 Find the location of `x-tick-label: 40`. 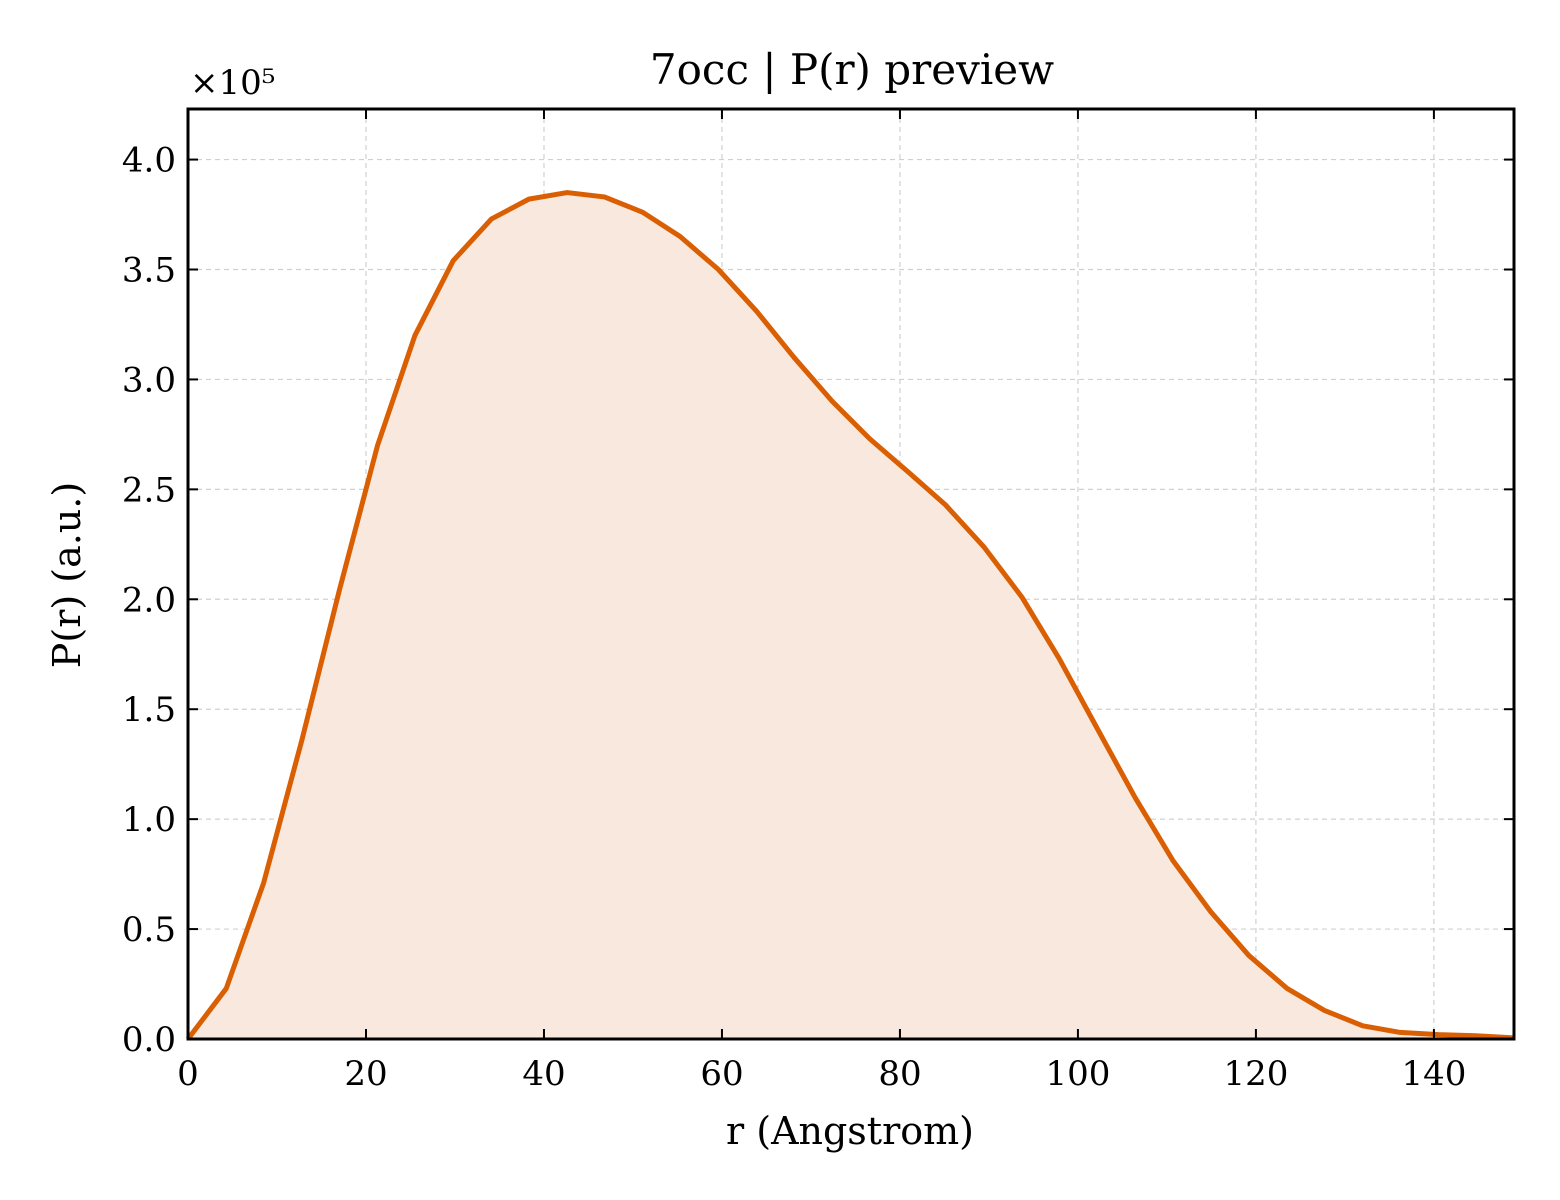

x-tick-label: 40 is located at coordinates (543, 1074).